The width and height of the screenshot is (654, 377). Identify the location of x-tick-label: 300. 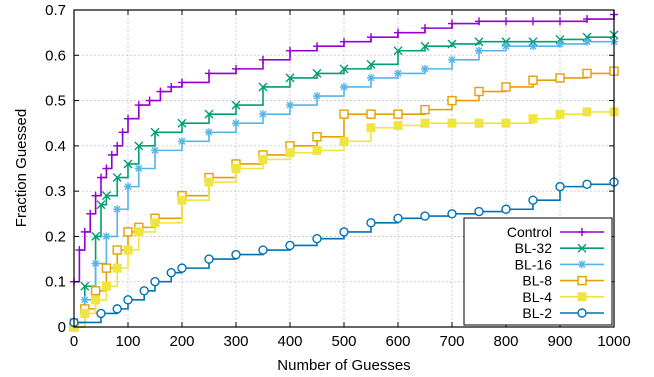
(235, 341).